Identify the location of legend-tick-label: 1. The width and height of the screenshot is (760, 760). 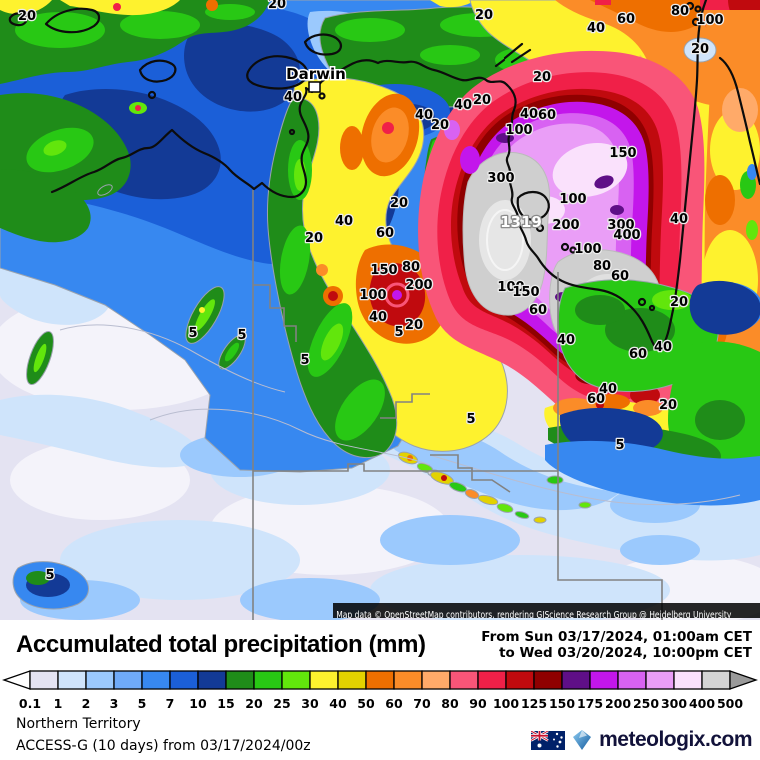
(58, 703).